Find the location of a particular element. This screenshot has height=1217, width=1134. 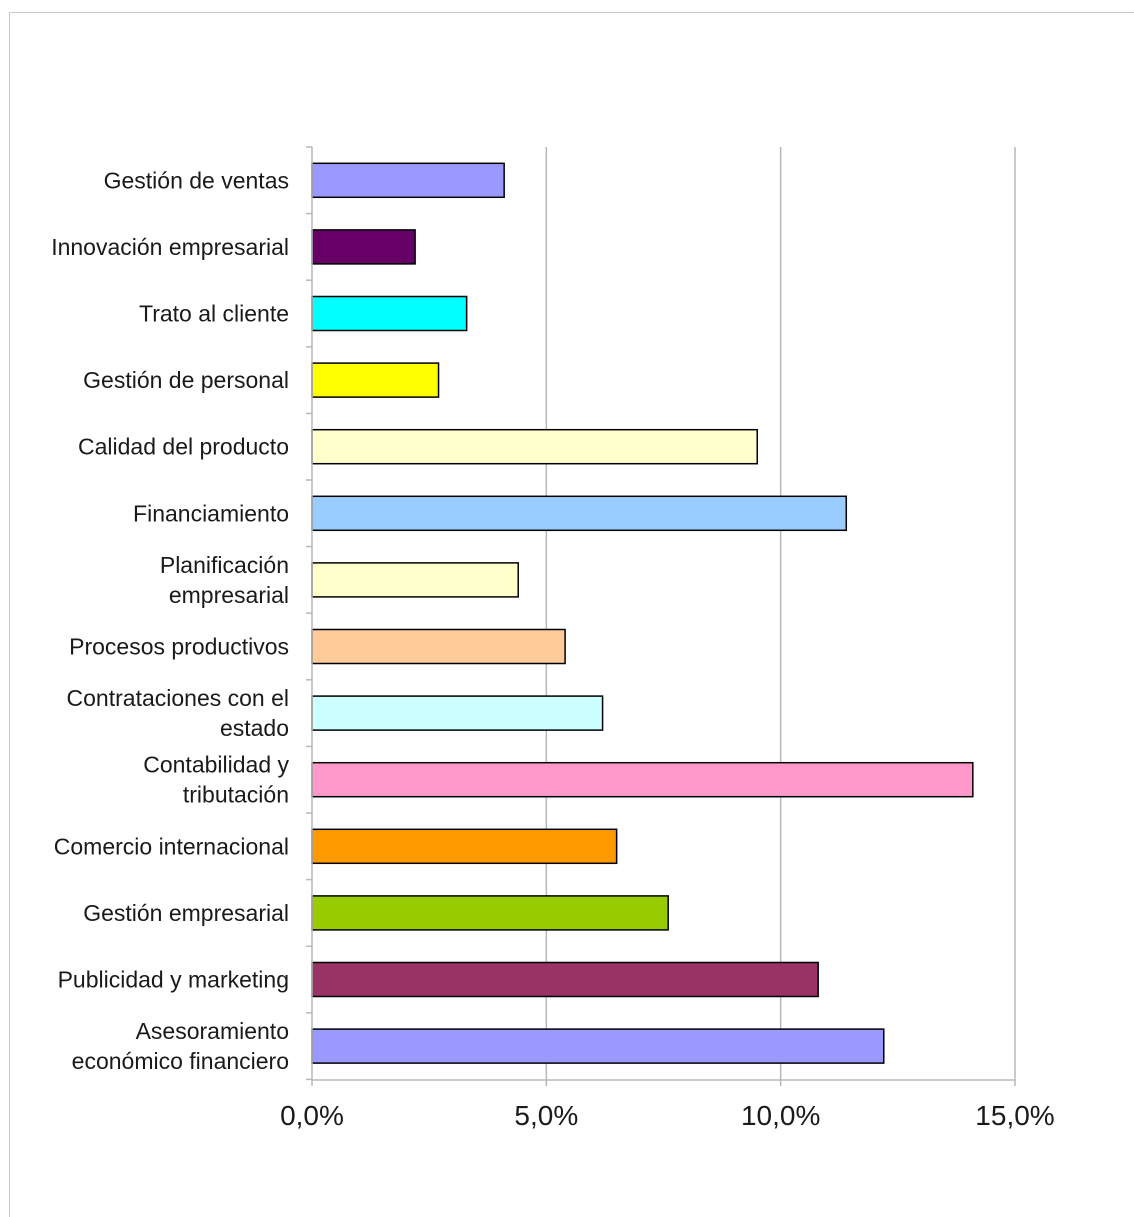

category-label-9-line-0: Contabilidad y is located at coordinates (216, 765).